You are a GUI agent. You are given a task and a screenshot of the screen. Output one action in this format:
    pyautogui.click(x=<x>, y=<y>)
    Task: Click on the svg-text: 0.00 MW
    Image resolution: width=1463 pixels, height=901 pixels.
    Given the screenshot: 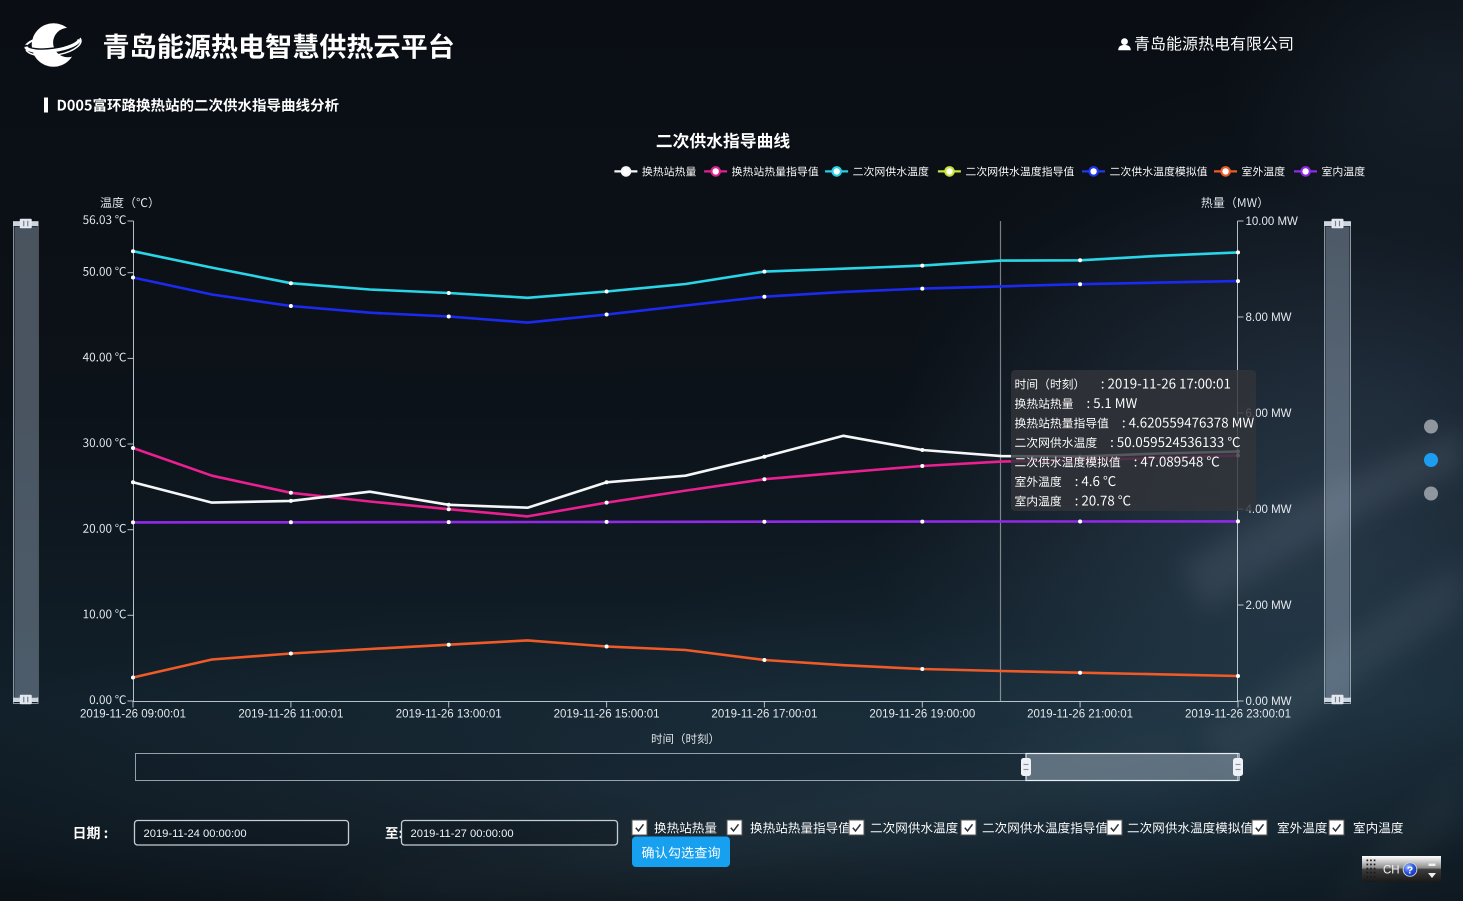 What is the action you would take?
    pyautogui.click(x=1269, y=702)
    